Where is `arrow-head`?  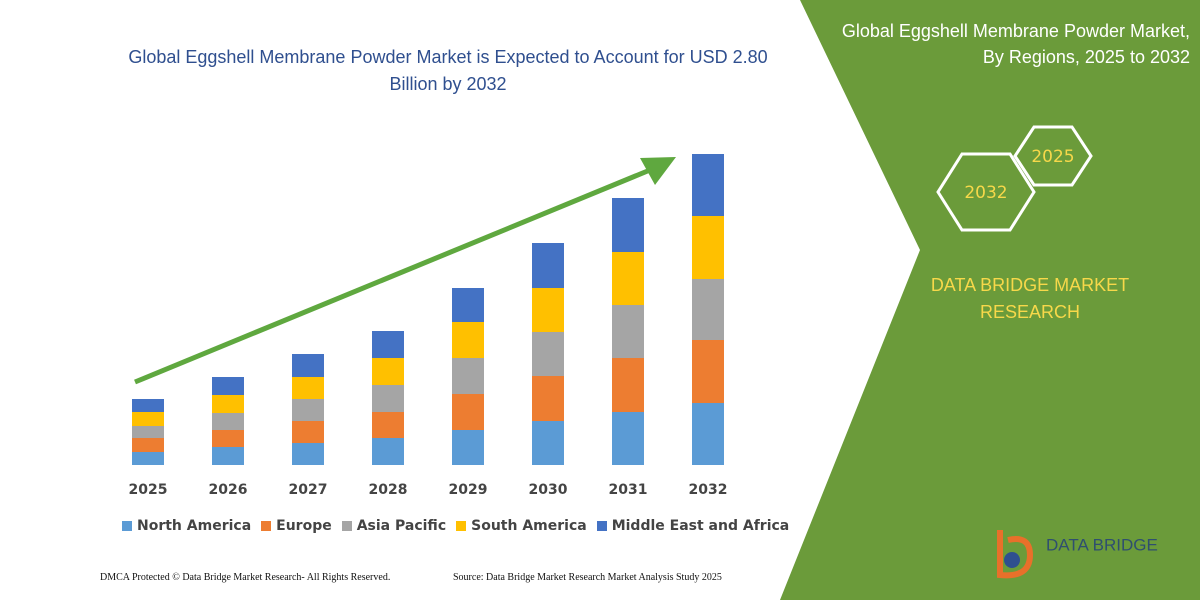 arrow-head is located at coordinates (658, 171).